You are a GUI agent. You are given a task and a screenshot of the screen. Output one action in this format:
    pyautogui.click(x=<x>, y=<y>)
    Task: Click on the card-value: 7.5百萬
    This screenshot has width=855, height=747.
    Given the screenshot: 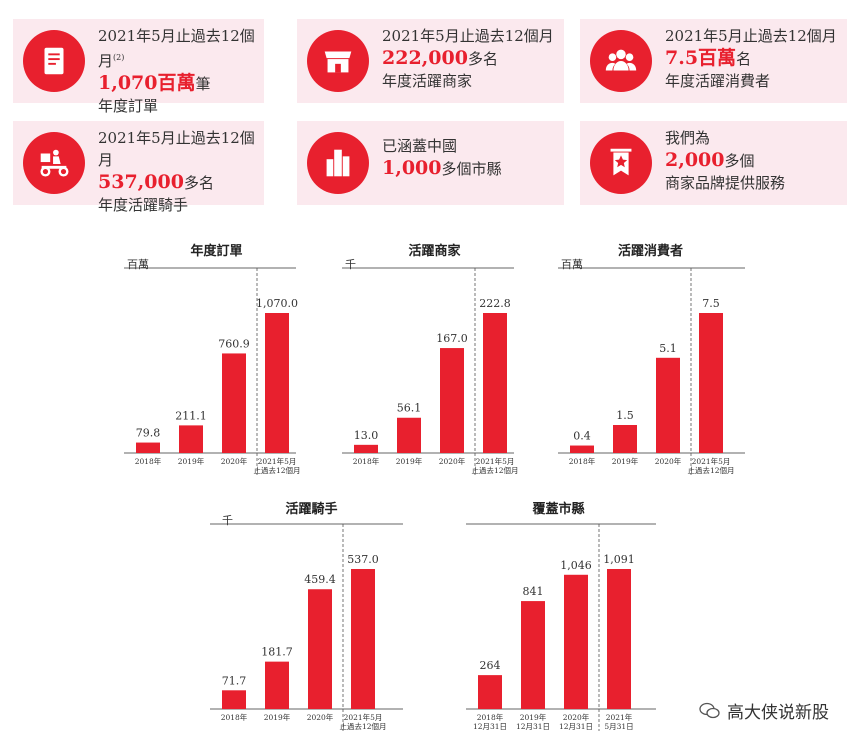 What is the action you would take?
    pyautogui.click(x=701, y=58)
    